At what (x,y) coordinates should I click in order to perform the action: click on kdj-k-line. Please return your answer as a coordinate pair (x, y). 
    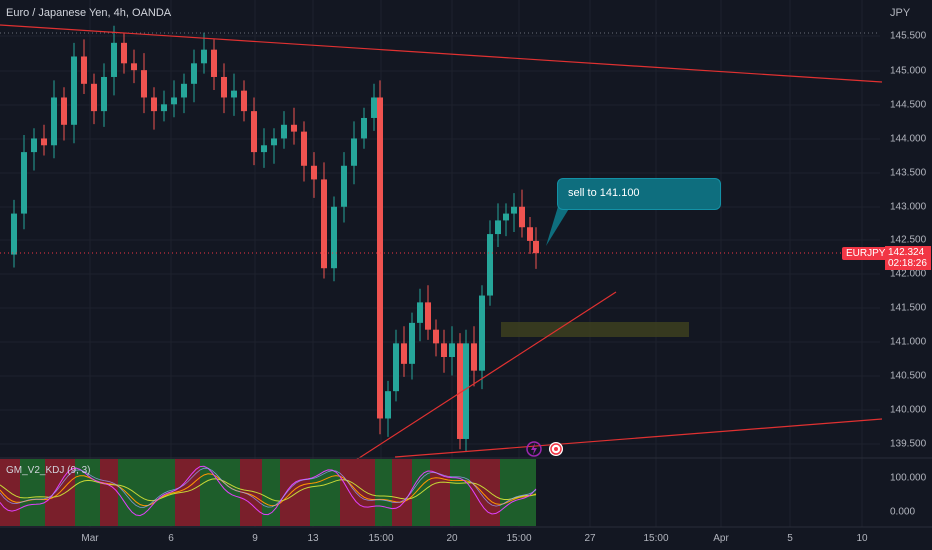
    Looking at the image, I should click on (268, 490).